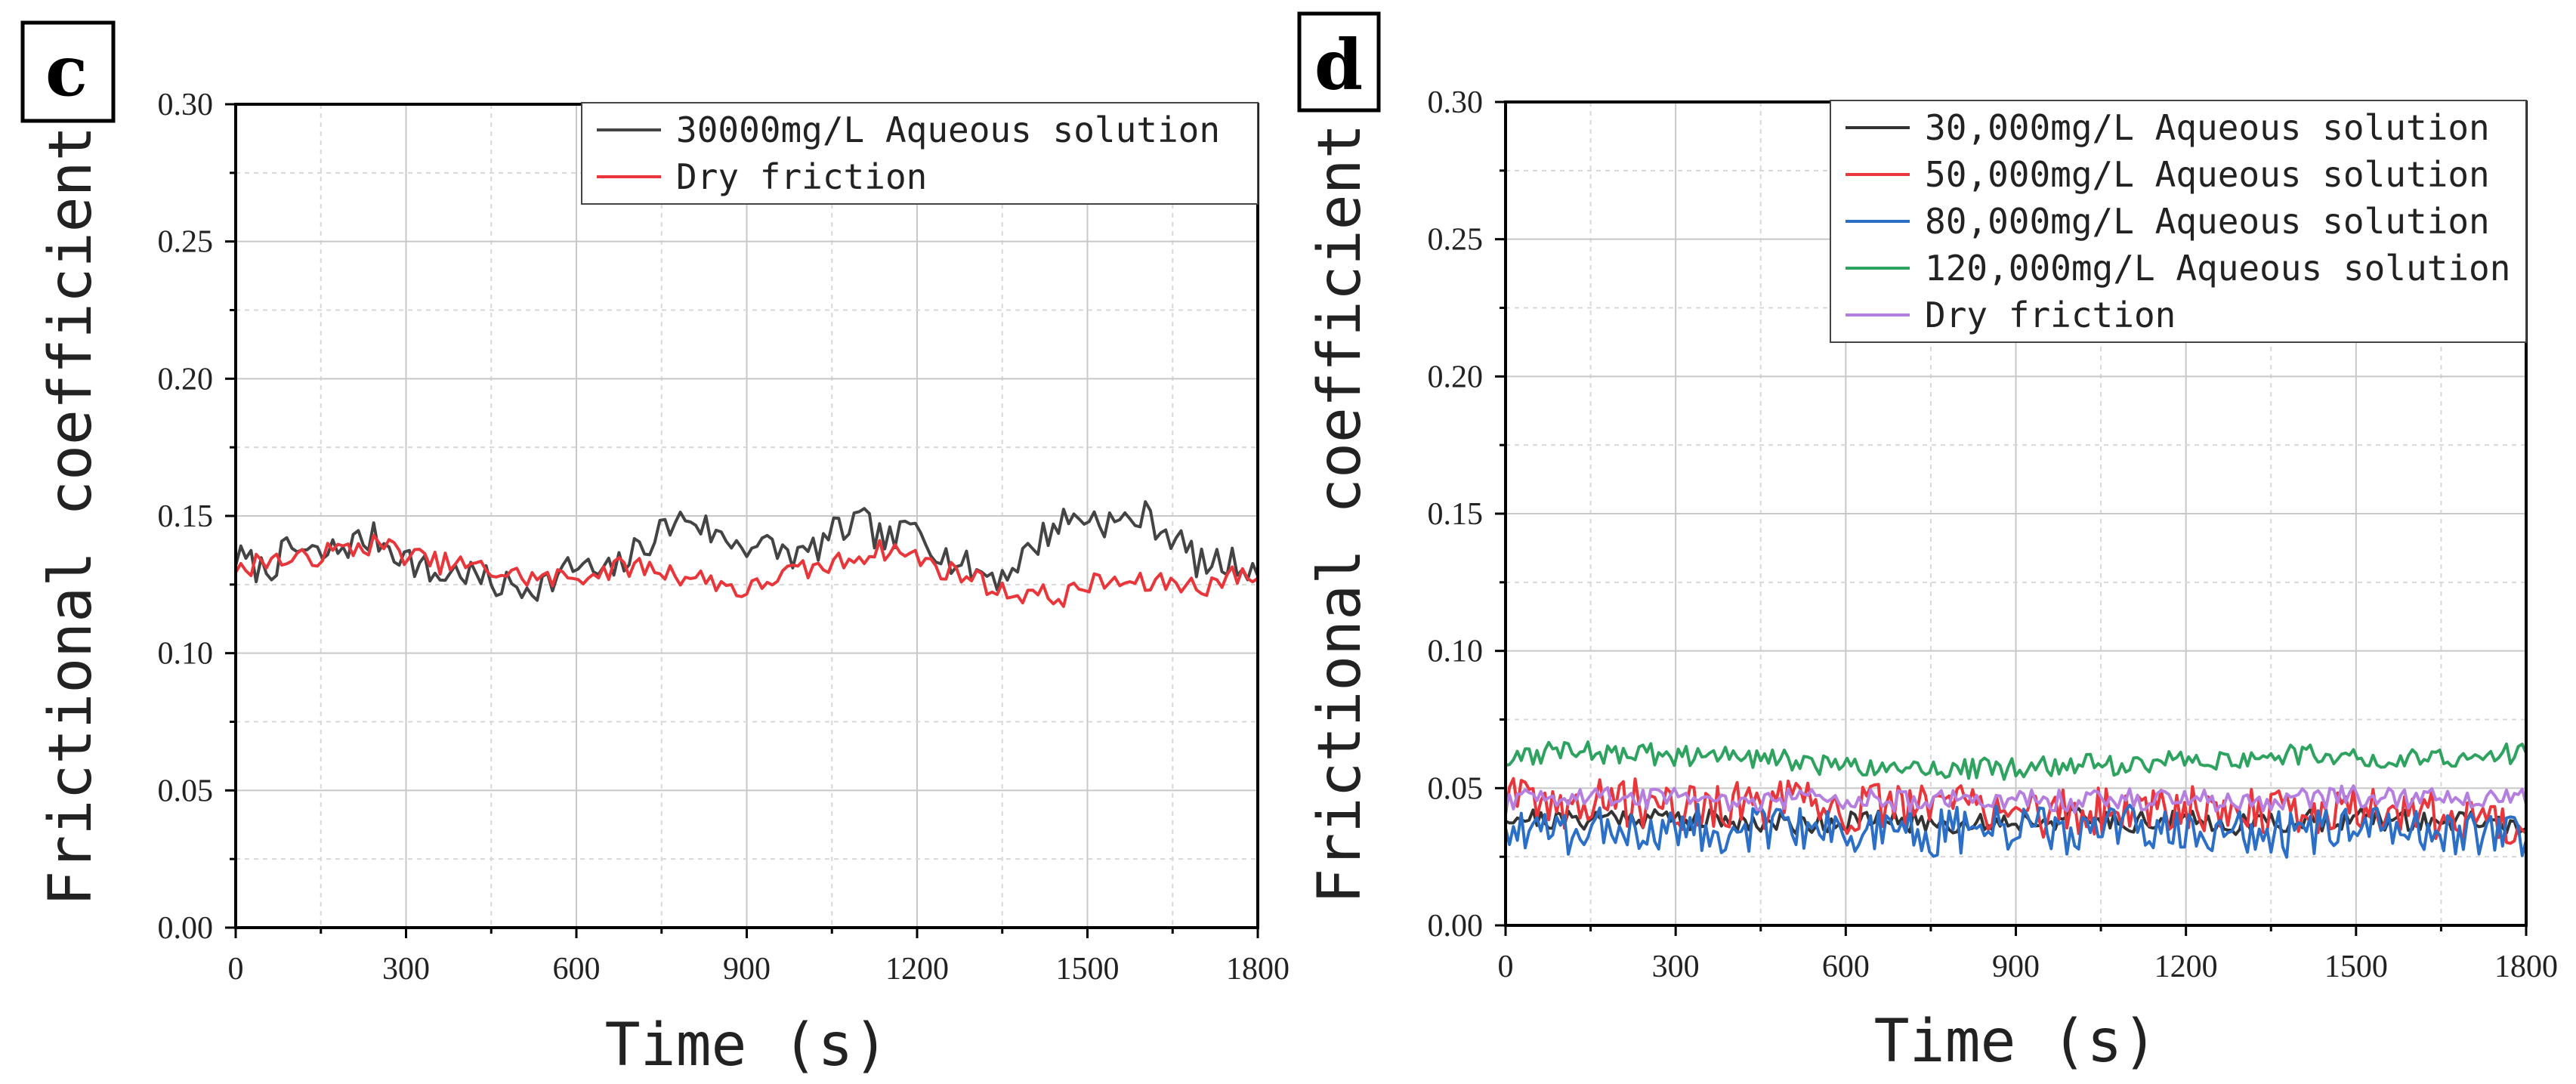 Image resolution: width=2576 pixels, height=1084 pixels. I want to click on legend-label-2: 50,000mg/L Aqueous solution, so click(2207, 174).